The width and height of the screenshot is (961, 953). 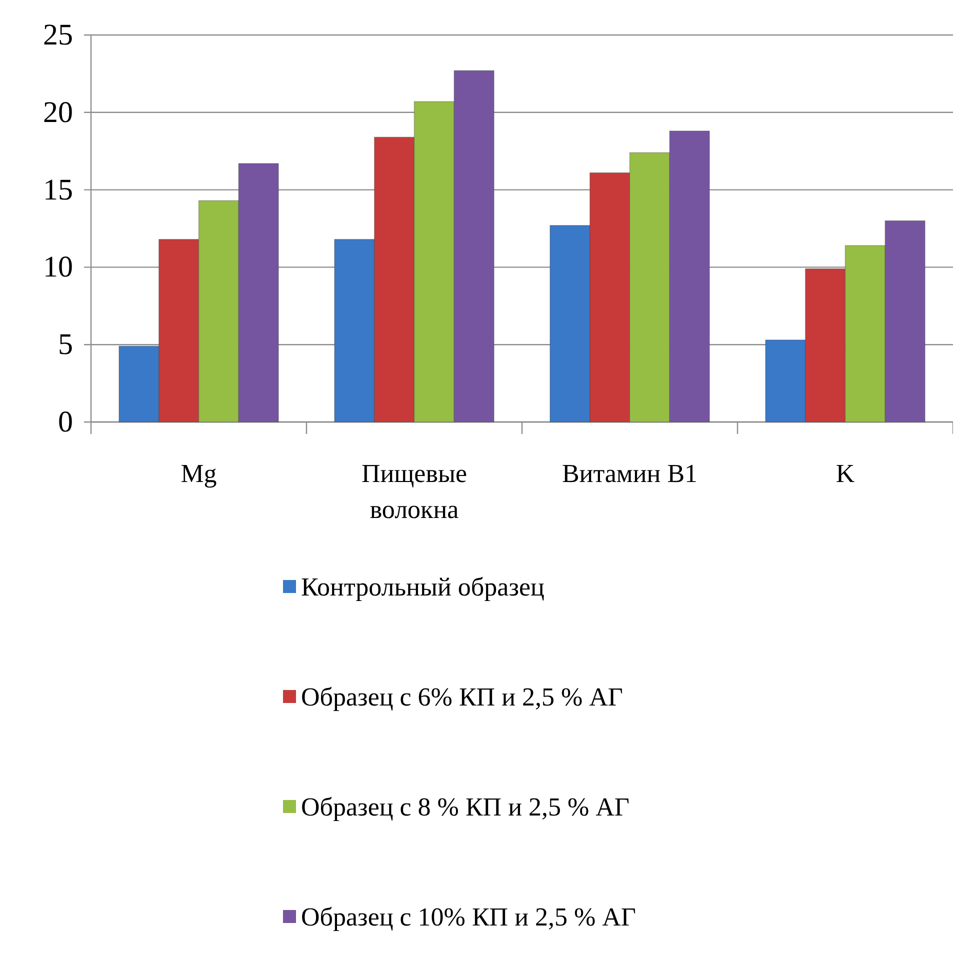 I want to click on x-tick-label: Mg, so click(x=198, y=473).